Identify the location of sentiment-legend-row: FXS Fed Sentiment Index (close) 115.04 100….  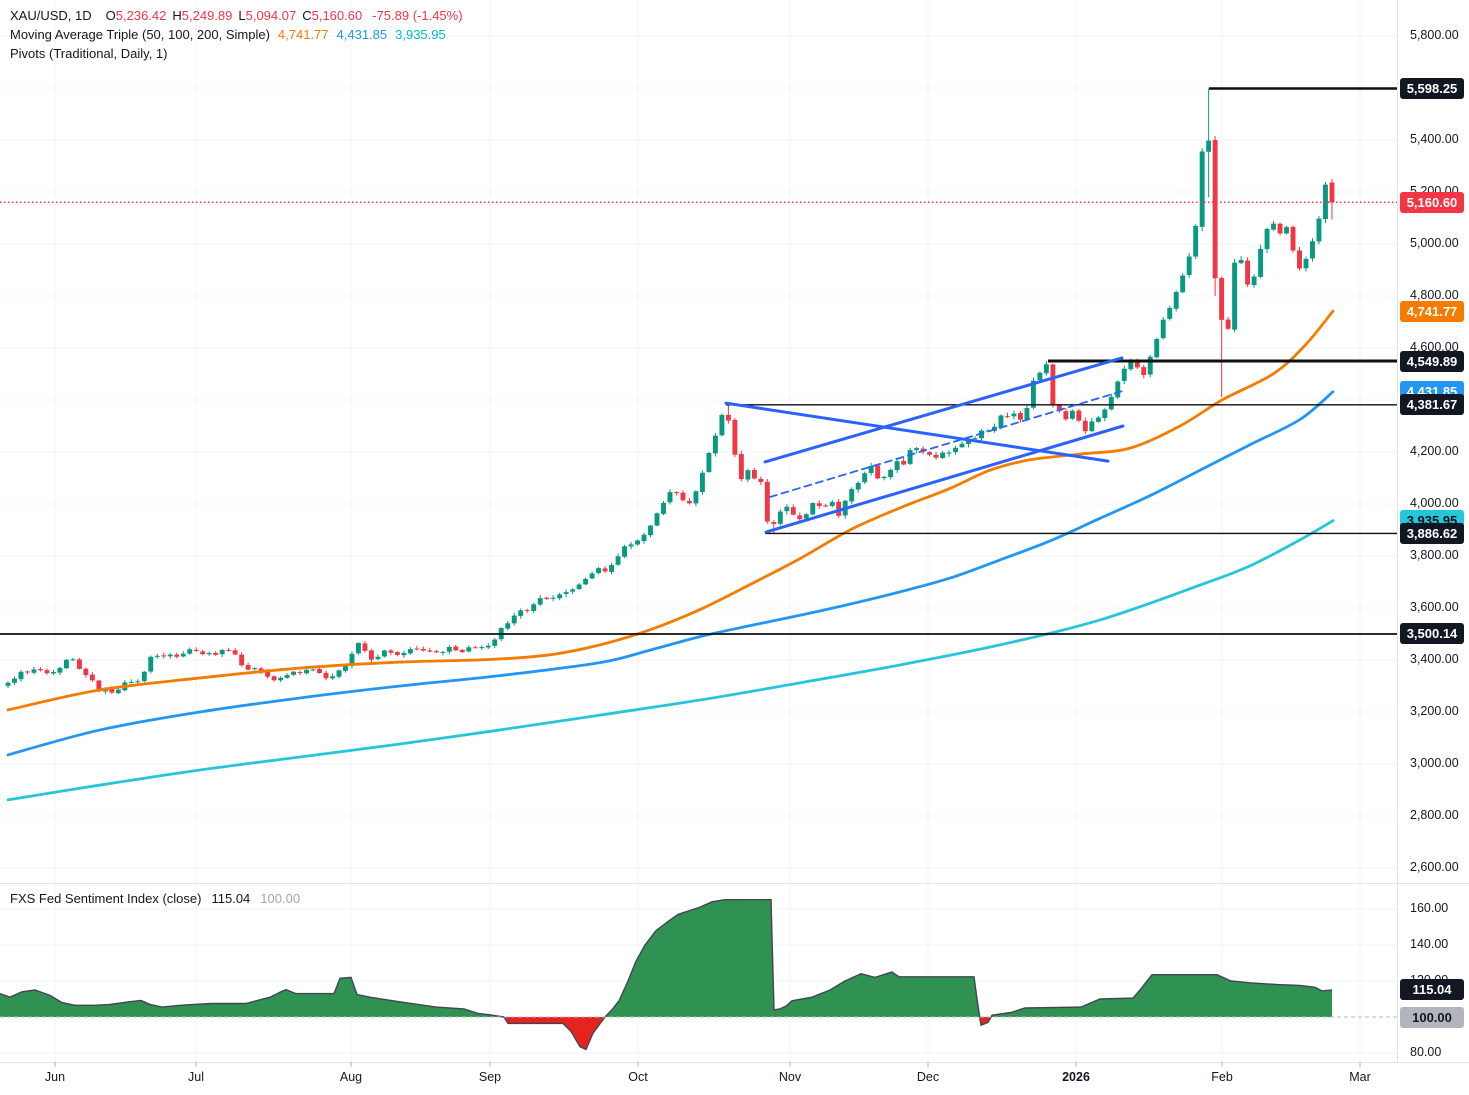
(155, 898).